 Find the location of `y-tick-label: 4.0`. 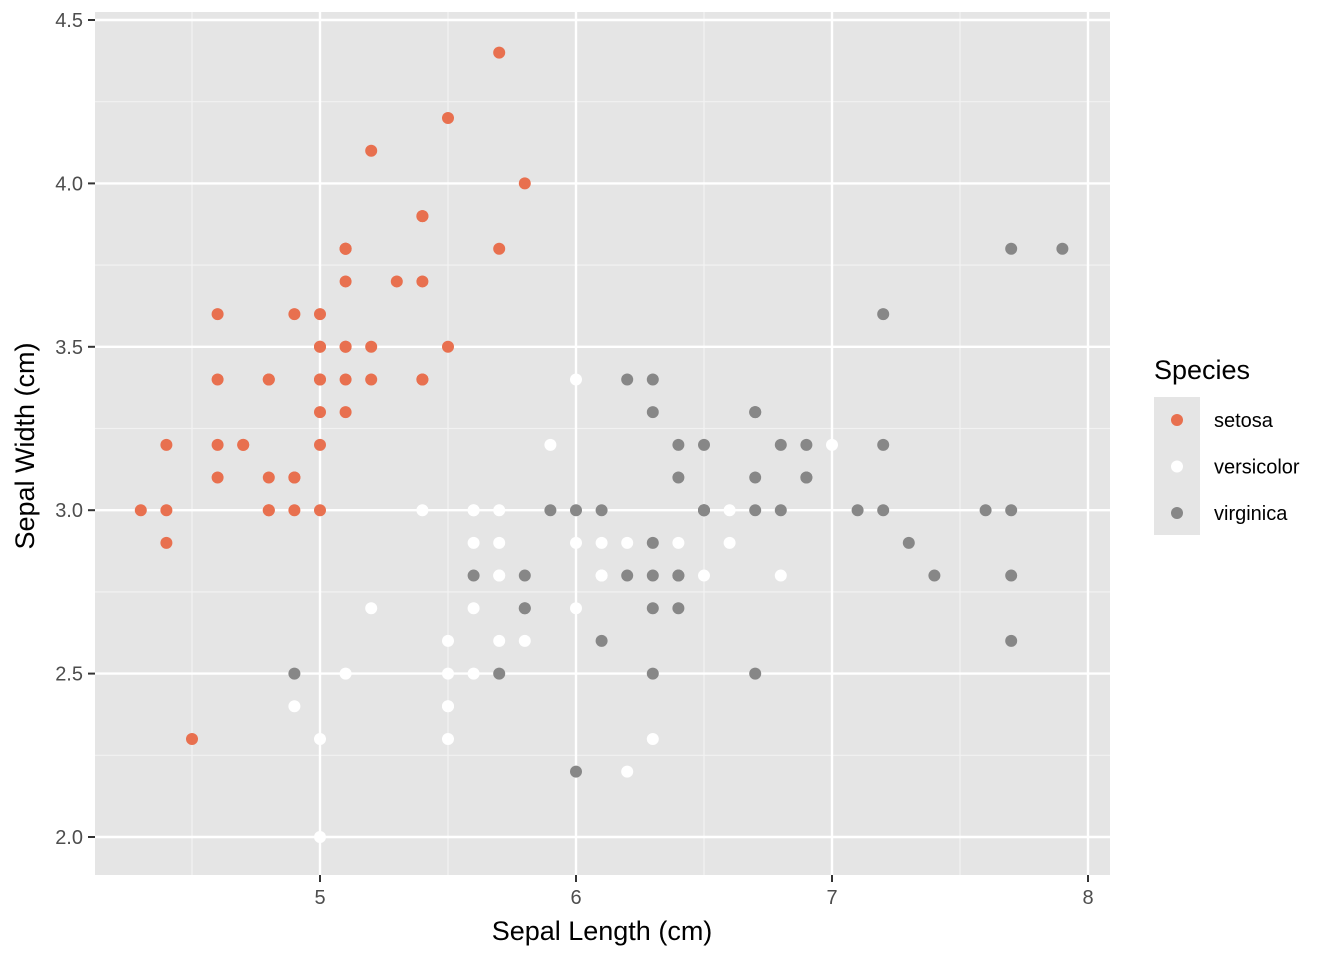

y-tick-label: 4.0 is located at coordinates (69, 184).